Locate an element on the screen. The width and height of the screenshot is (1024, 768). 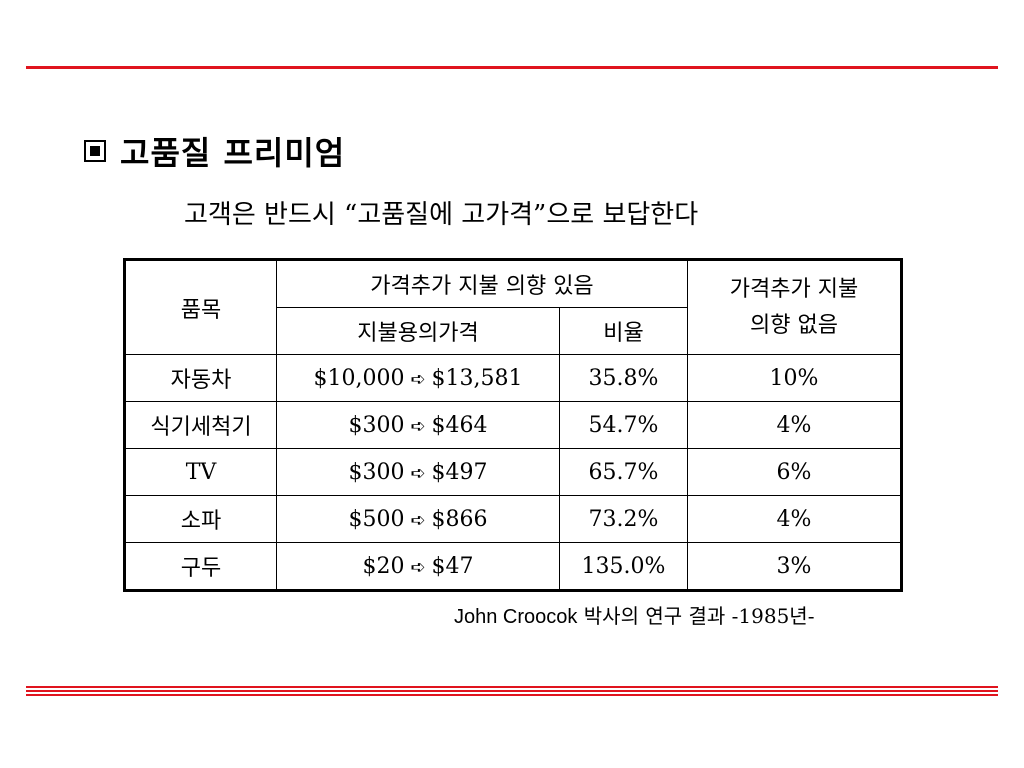
cell-price: $300 ➪ $464 is located at coordinates (418, 425).